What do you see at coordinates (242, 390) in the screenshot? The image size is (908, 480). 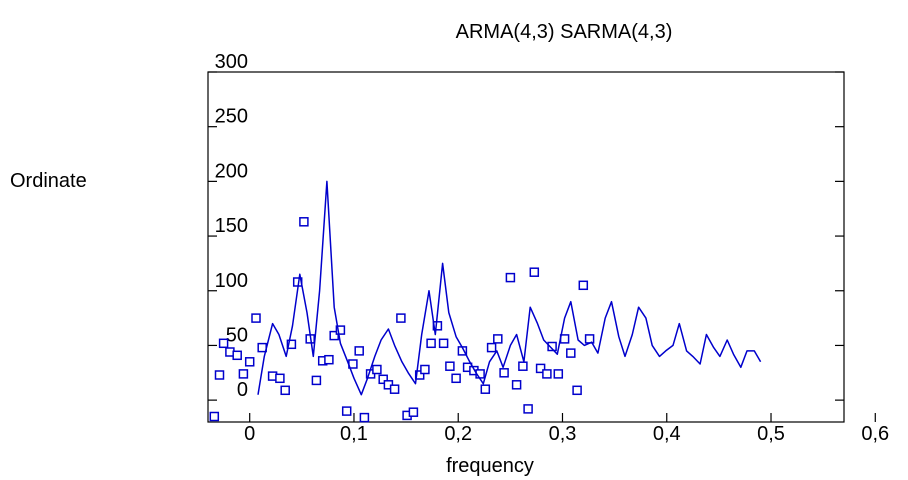 I see `y-tick-label: 0` at bounding box center [242, 390].